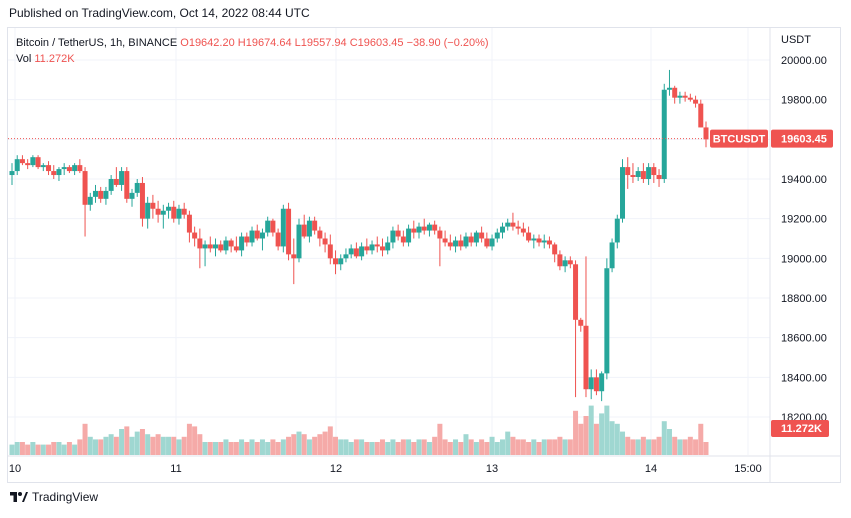 The width and height of the screenshot is (851, 518). What do you see at coordinates (97, 43) in the screenshot?
I see `symbol-label: Bitcoin / TetherUS, 1h, BINANCE` at bounding box center [97, 43].